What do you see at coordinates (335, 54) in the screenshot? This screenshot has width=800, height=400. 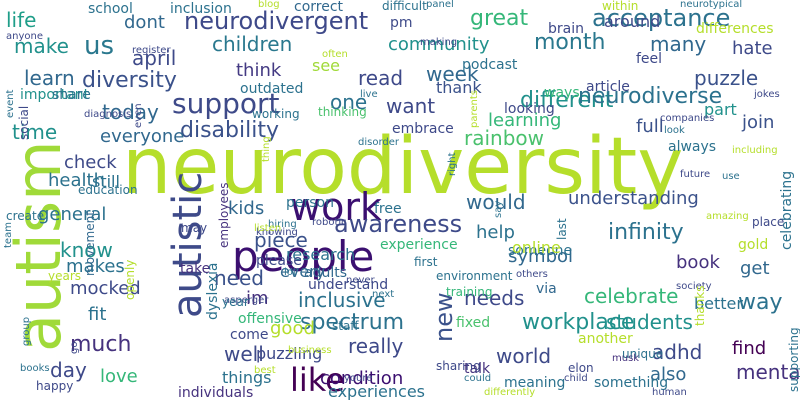 I see `word-often: often` at bounding box center [335, 54].